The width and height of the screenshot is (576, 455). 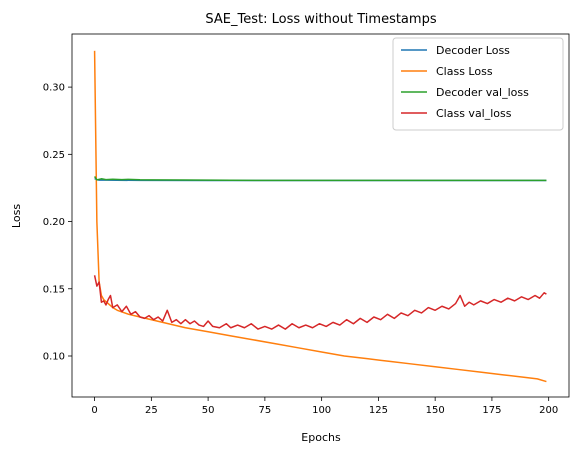 I want to click on legend-label-2: Decoder val_loss, so click(x=482, y=92).